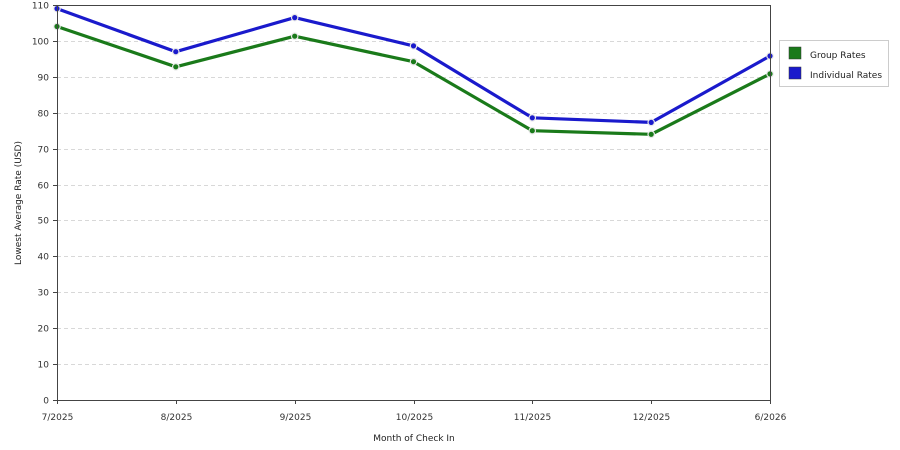 The image size is (900, 450). Describe the element at coordinates (44, 79) in the screenshot. I see `y-tick-label: 90` at that location.